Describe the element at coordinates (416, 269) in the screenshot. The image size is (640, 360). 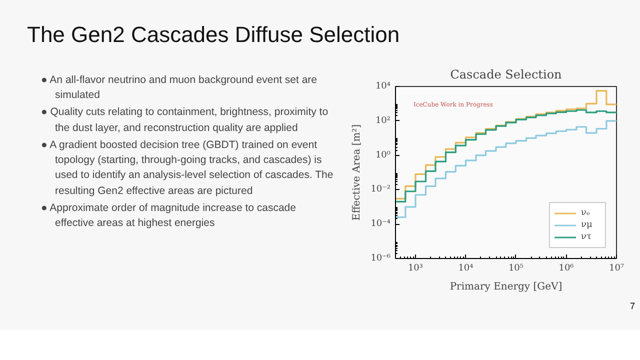
I see `x-tick-label: 10³` at that location.